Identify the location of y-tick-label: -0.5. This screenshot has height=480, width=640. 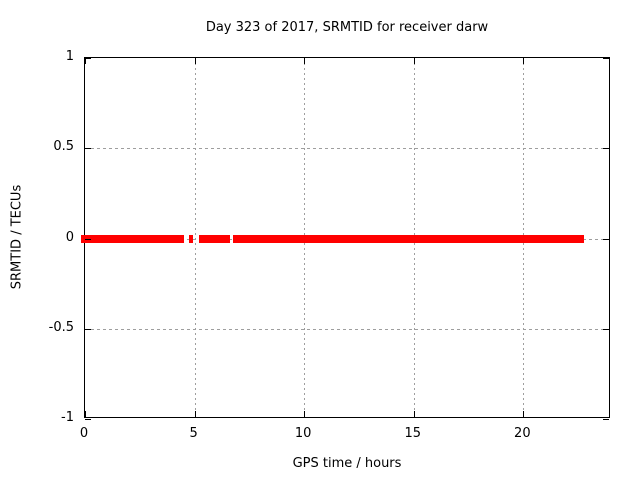
(61, 327).